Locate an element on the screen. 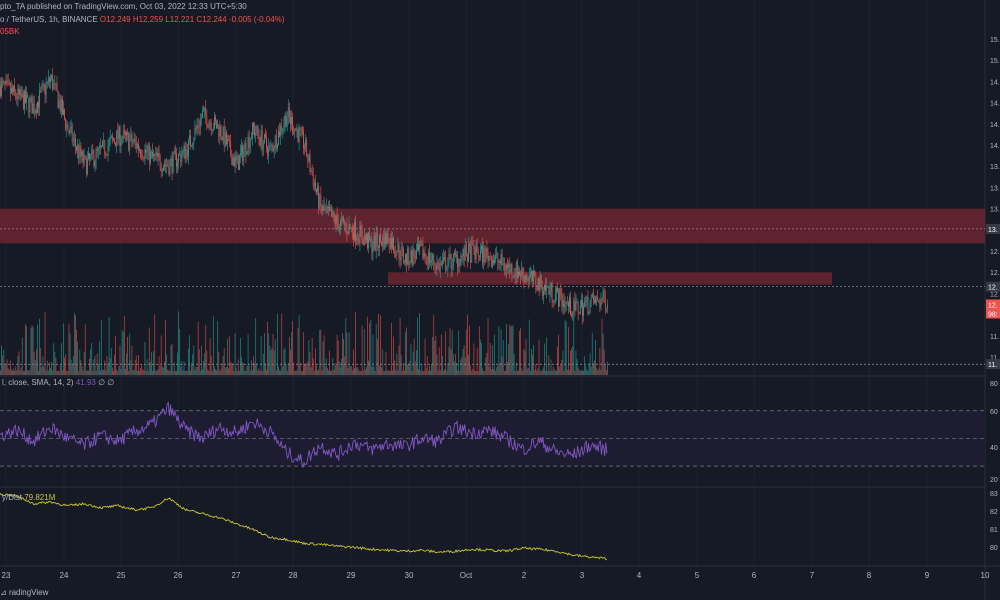  rsi-tick-label: 40 is located at coordinates (994, 448).